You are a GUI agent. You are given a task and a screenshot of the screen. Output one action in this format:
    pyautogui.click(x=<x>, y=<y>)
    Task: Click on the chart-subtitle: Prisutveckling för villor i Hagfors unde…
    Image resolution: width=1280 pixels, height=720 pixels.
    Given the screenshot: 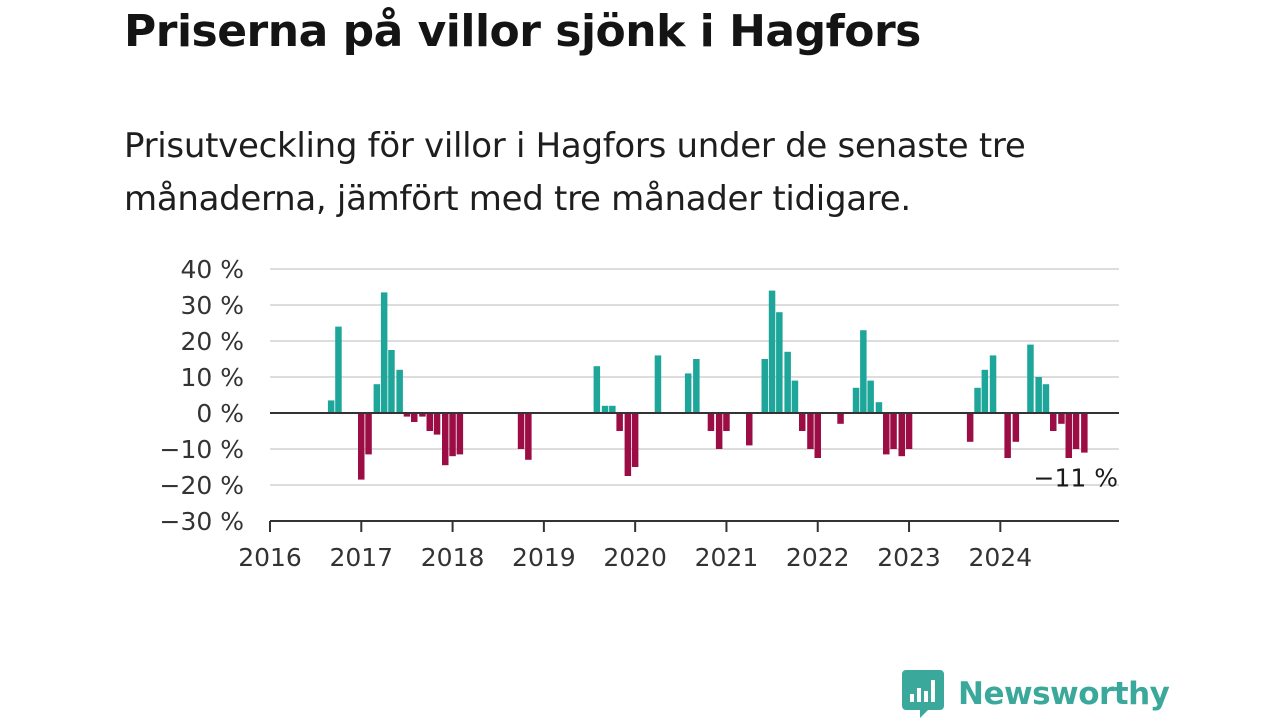 What is the action you would take?
    pyautogui.click(x=575, y=172)
    